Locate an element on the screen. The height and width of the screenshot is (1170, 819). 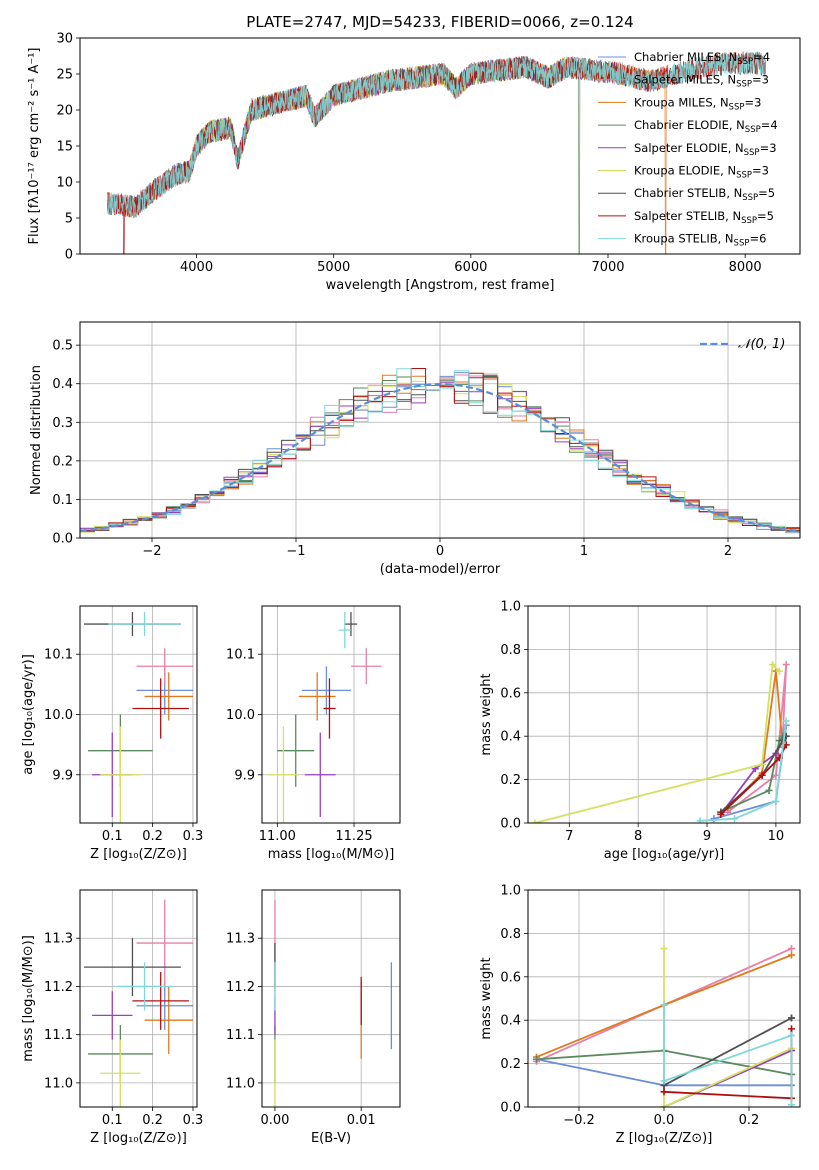
histogram-kroupa-stelib is located at coordinates (440, 450).